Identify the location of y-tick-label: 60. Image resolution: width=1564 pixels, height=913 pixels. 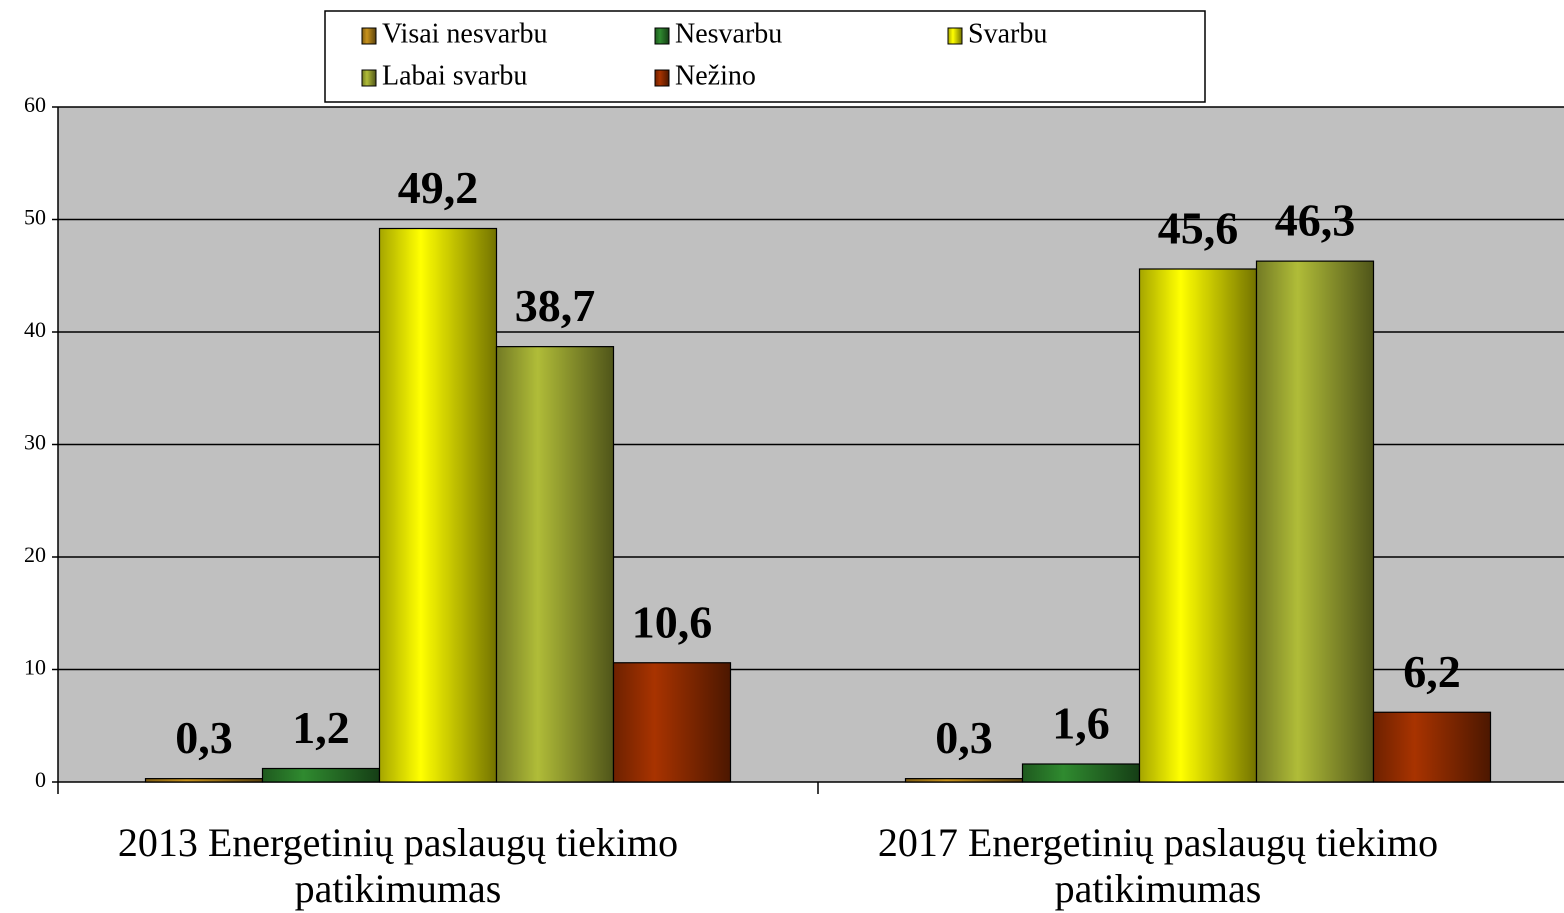
(35, 104).